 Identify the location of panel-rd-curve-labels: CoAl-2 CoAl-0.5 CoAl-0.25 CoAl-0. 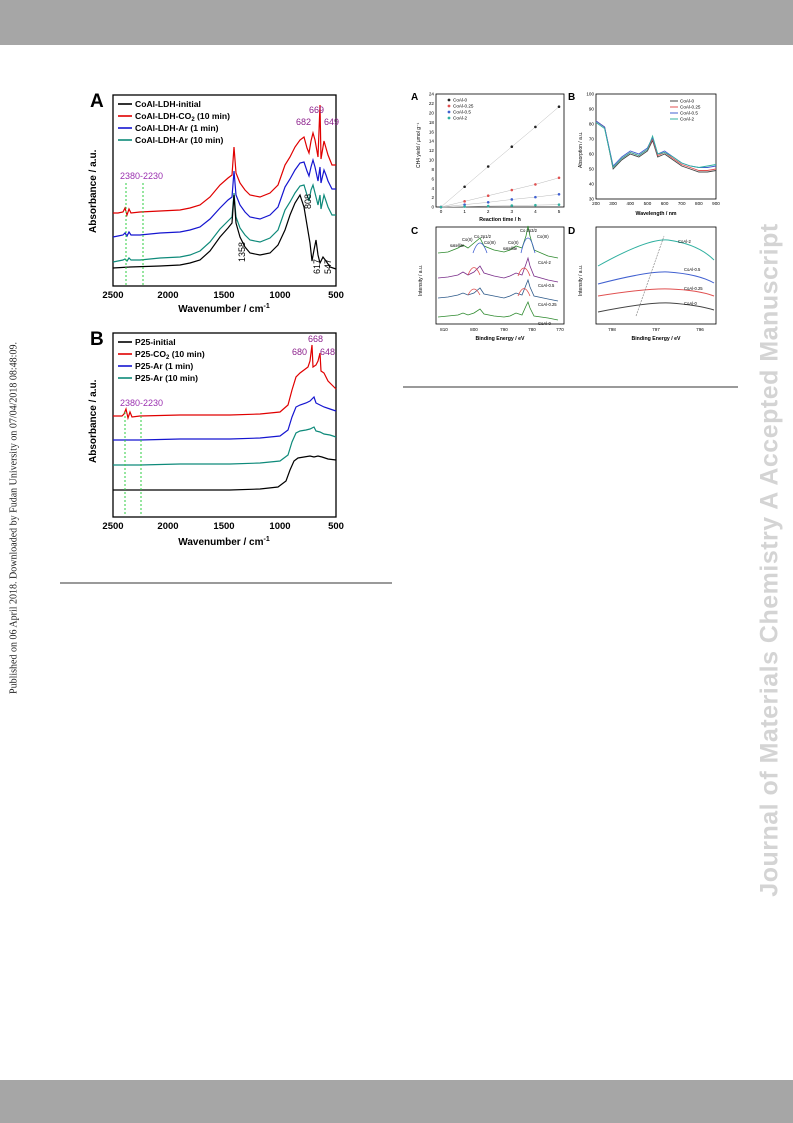
(690, 272).